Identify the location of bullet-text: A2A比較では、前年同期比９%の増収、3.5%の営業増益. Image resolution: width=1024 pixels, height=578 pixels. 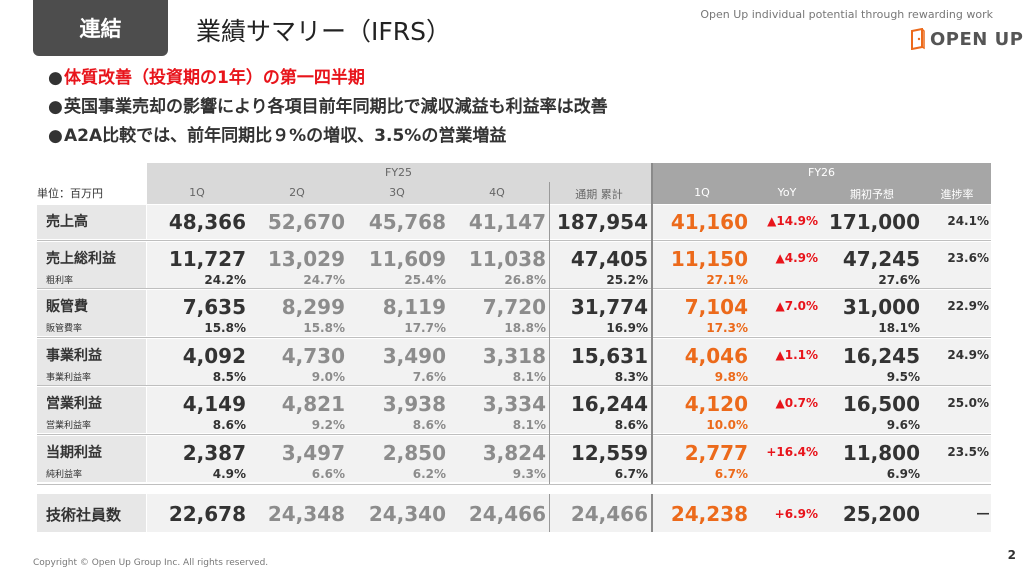
(285, 136).